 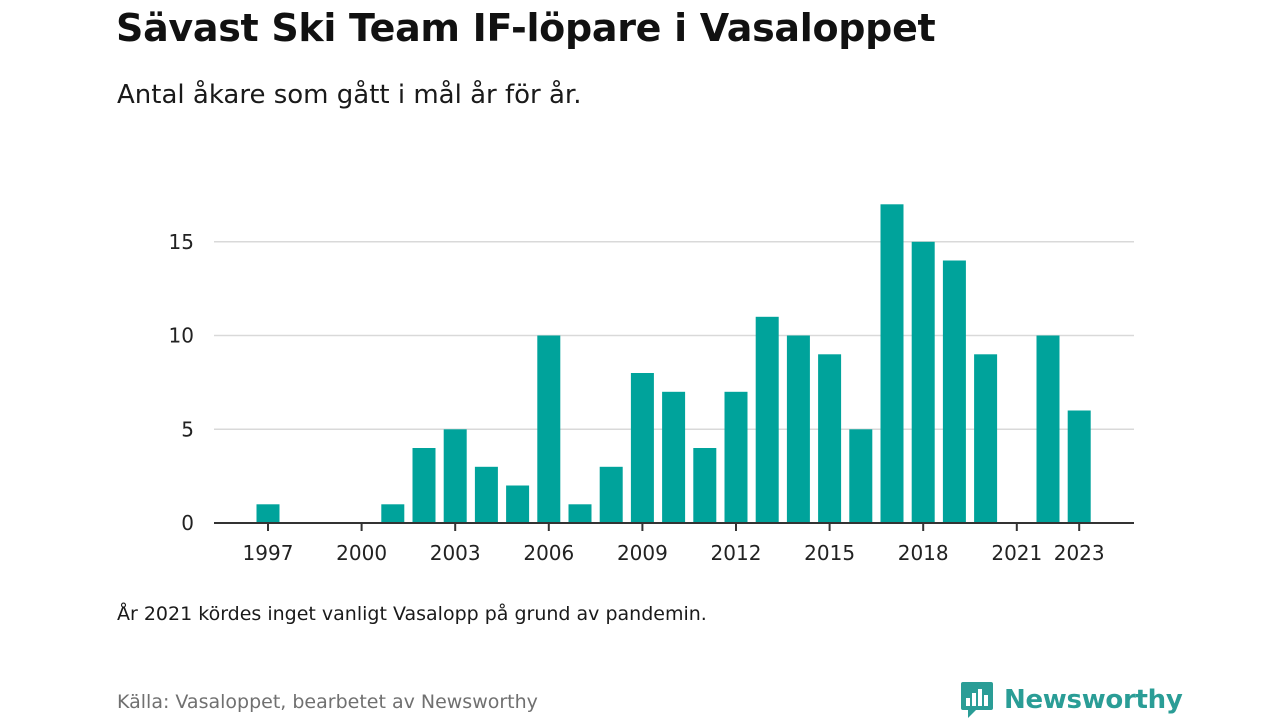 What do you see at coordinates (580, 514) in the screenshot?
I see `bar-2007` at bounding box center [580, 514].